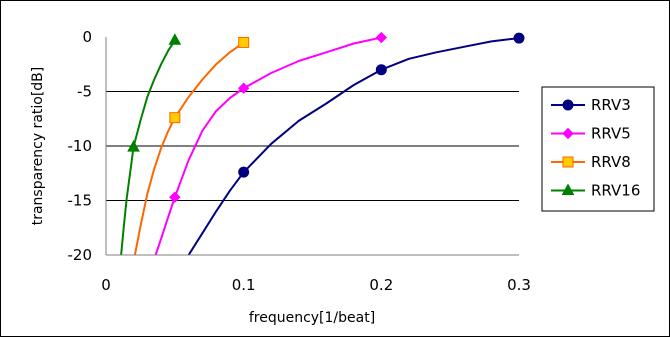 The width and height of the screenshot is (670, 337). What do you see at coordinates (148, 147) in the screenshot?
I see `series-line-rrv16` at bounding box center [148, 147].